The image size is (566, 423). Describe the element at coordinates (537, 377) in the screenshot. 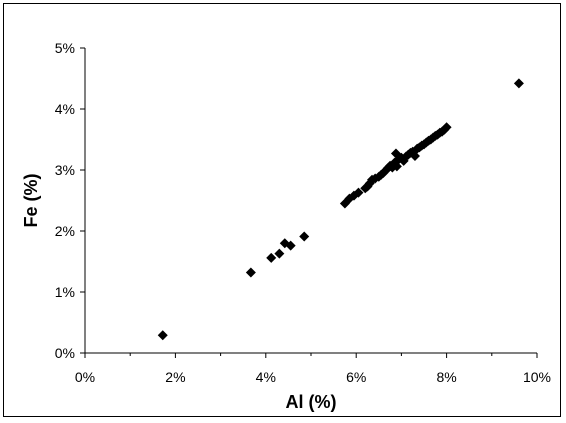

I see `x-tick-label: 10%` at that location.